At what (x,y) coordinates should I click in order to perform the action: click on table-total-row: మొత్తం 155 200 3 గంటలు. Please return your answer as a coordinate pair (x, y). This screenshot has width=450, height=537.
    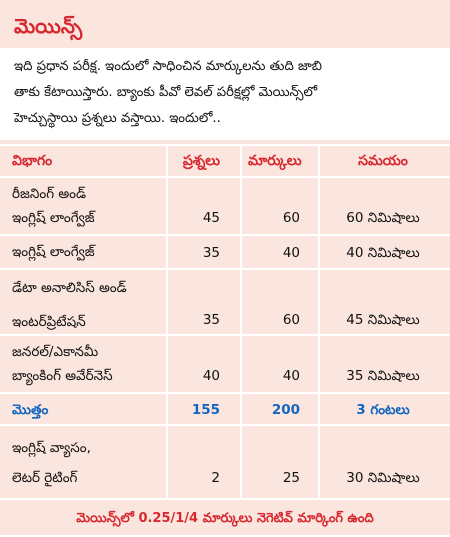
    Looking at the image, I should click on (225, 408).